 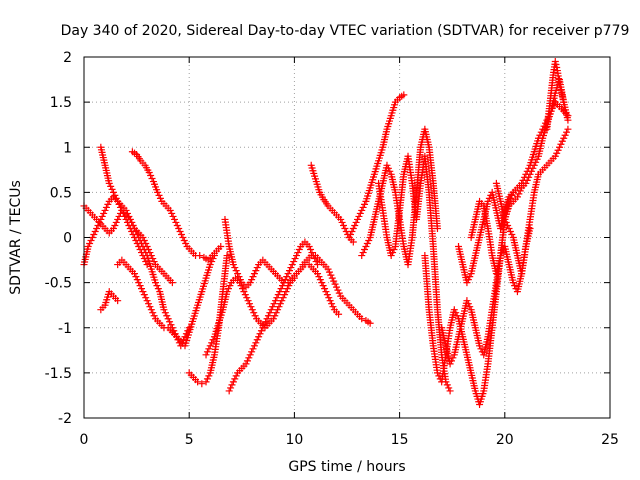 What do you see at coordinates (346, 467) in the screenshot?
I see `x-axis-label: GPS time / hours` at bounding box center [346, 467].